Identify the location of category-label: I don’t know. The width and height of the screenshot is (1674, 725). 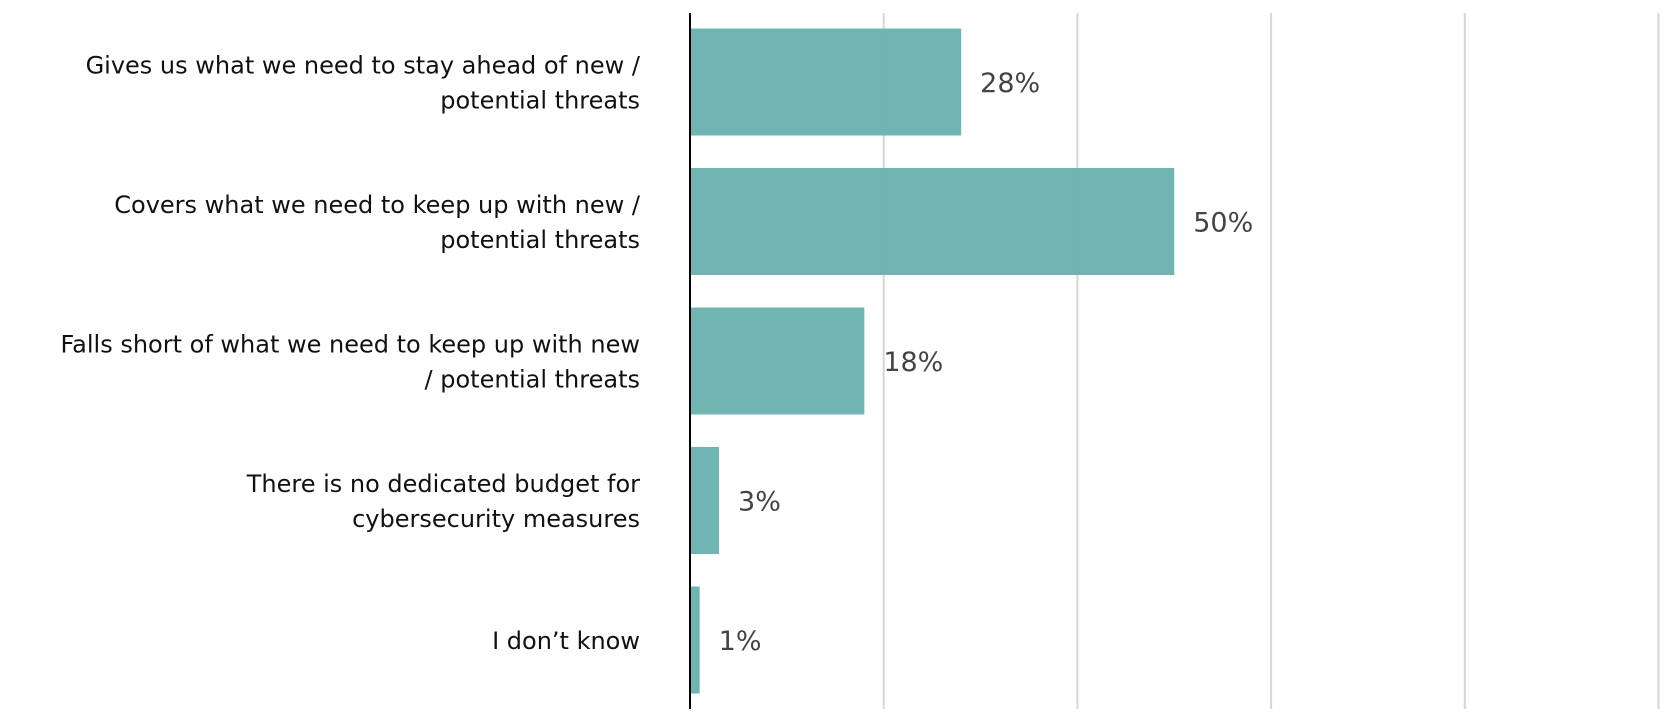
(566, 641).